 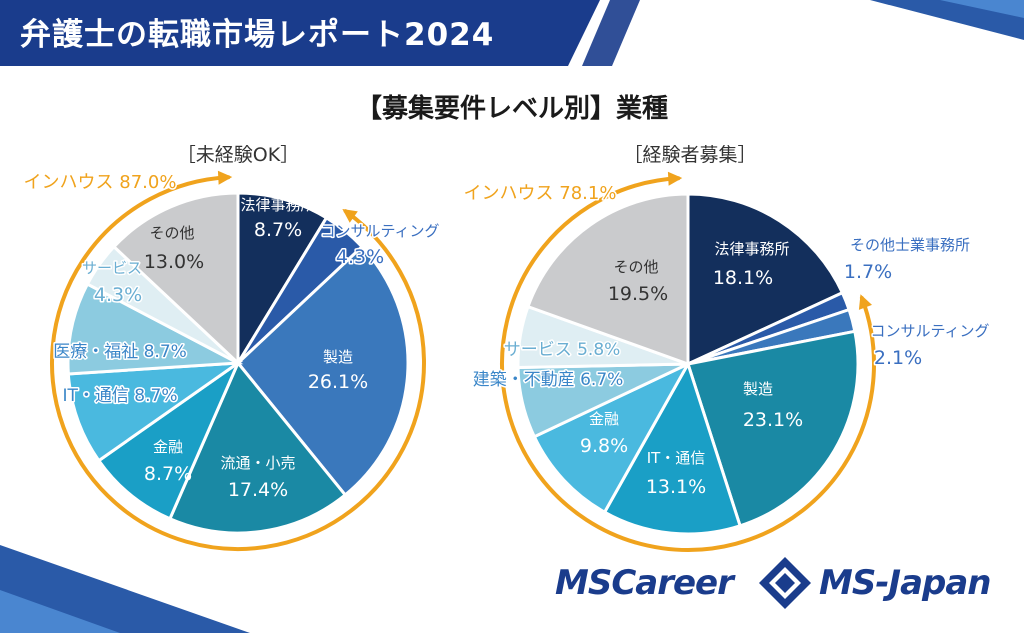 What do you see at coordinates (690, 155) in the screenshot?
I see `chart-title-experienced: ［経験者募集］` at bounding box center [690, 155].